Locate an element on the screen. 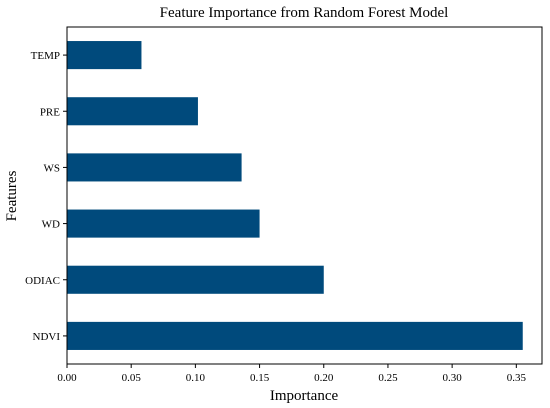 Image resolution: width=550 pixels, height=408 pixels. y-tick-label-wd: WD is located at coordinates (51, 225).